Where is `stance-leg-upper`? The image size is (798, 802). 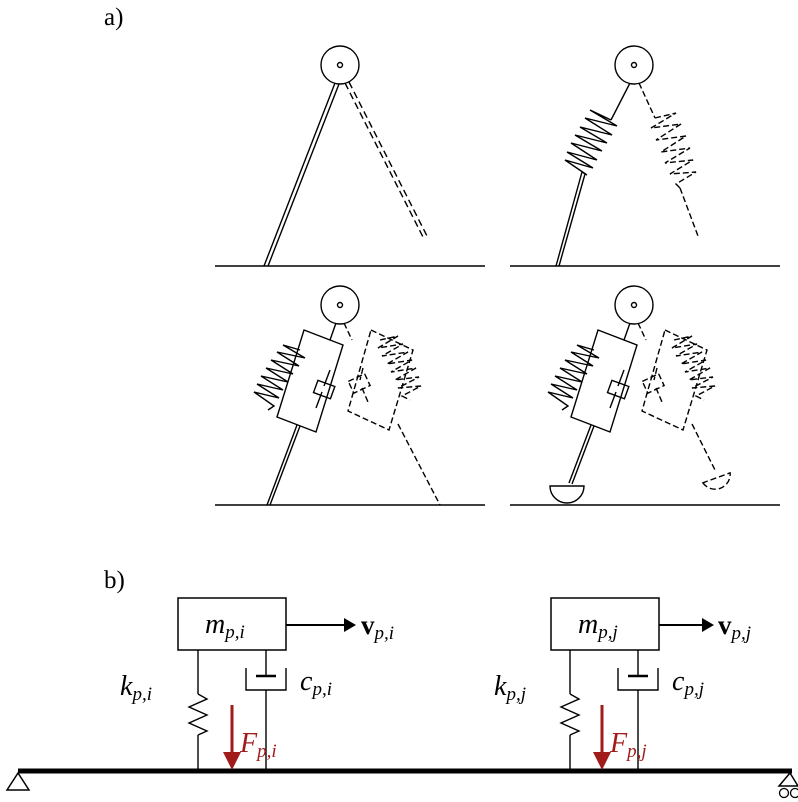
stance-leg-upper is located at coordinates (620, 101).